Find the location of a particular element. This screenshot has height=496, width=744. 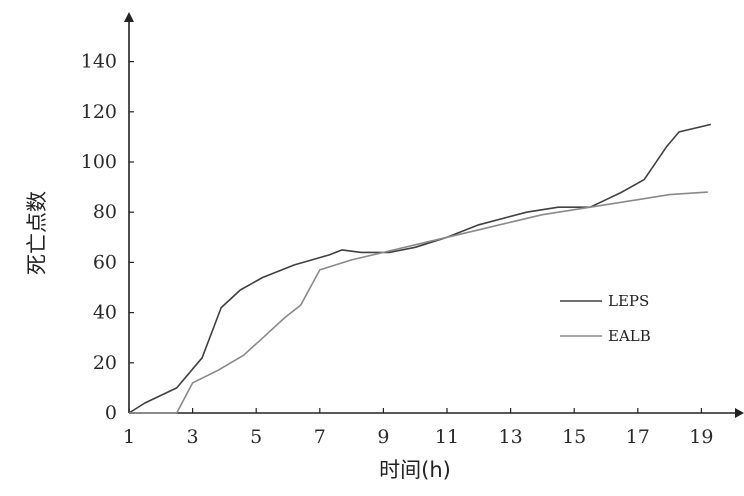

x-tick-label: 17 is located at coordinates (638, 437).